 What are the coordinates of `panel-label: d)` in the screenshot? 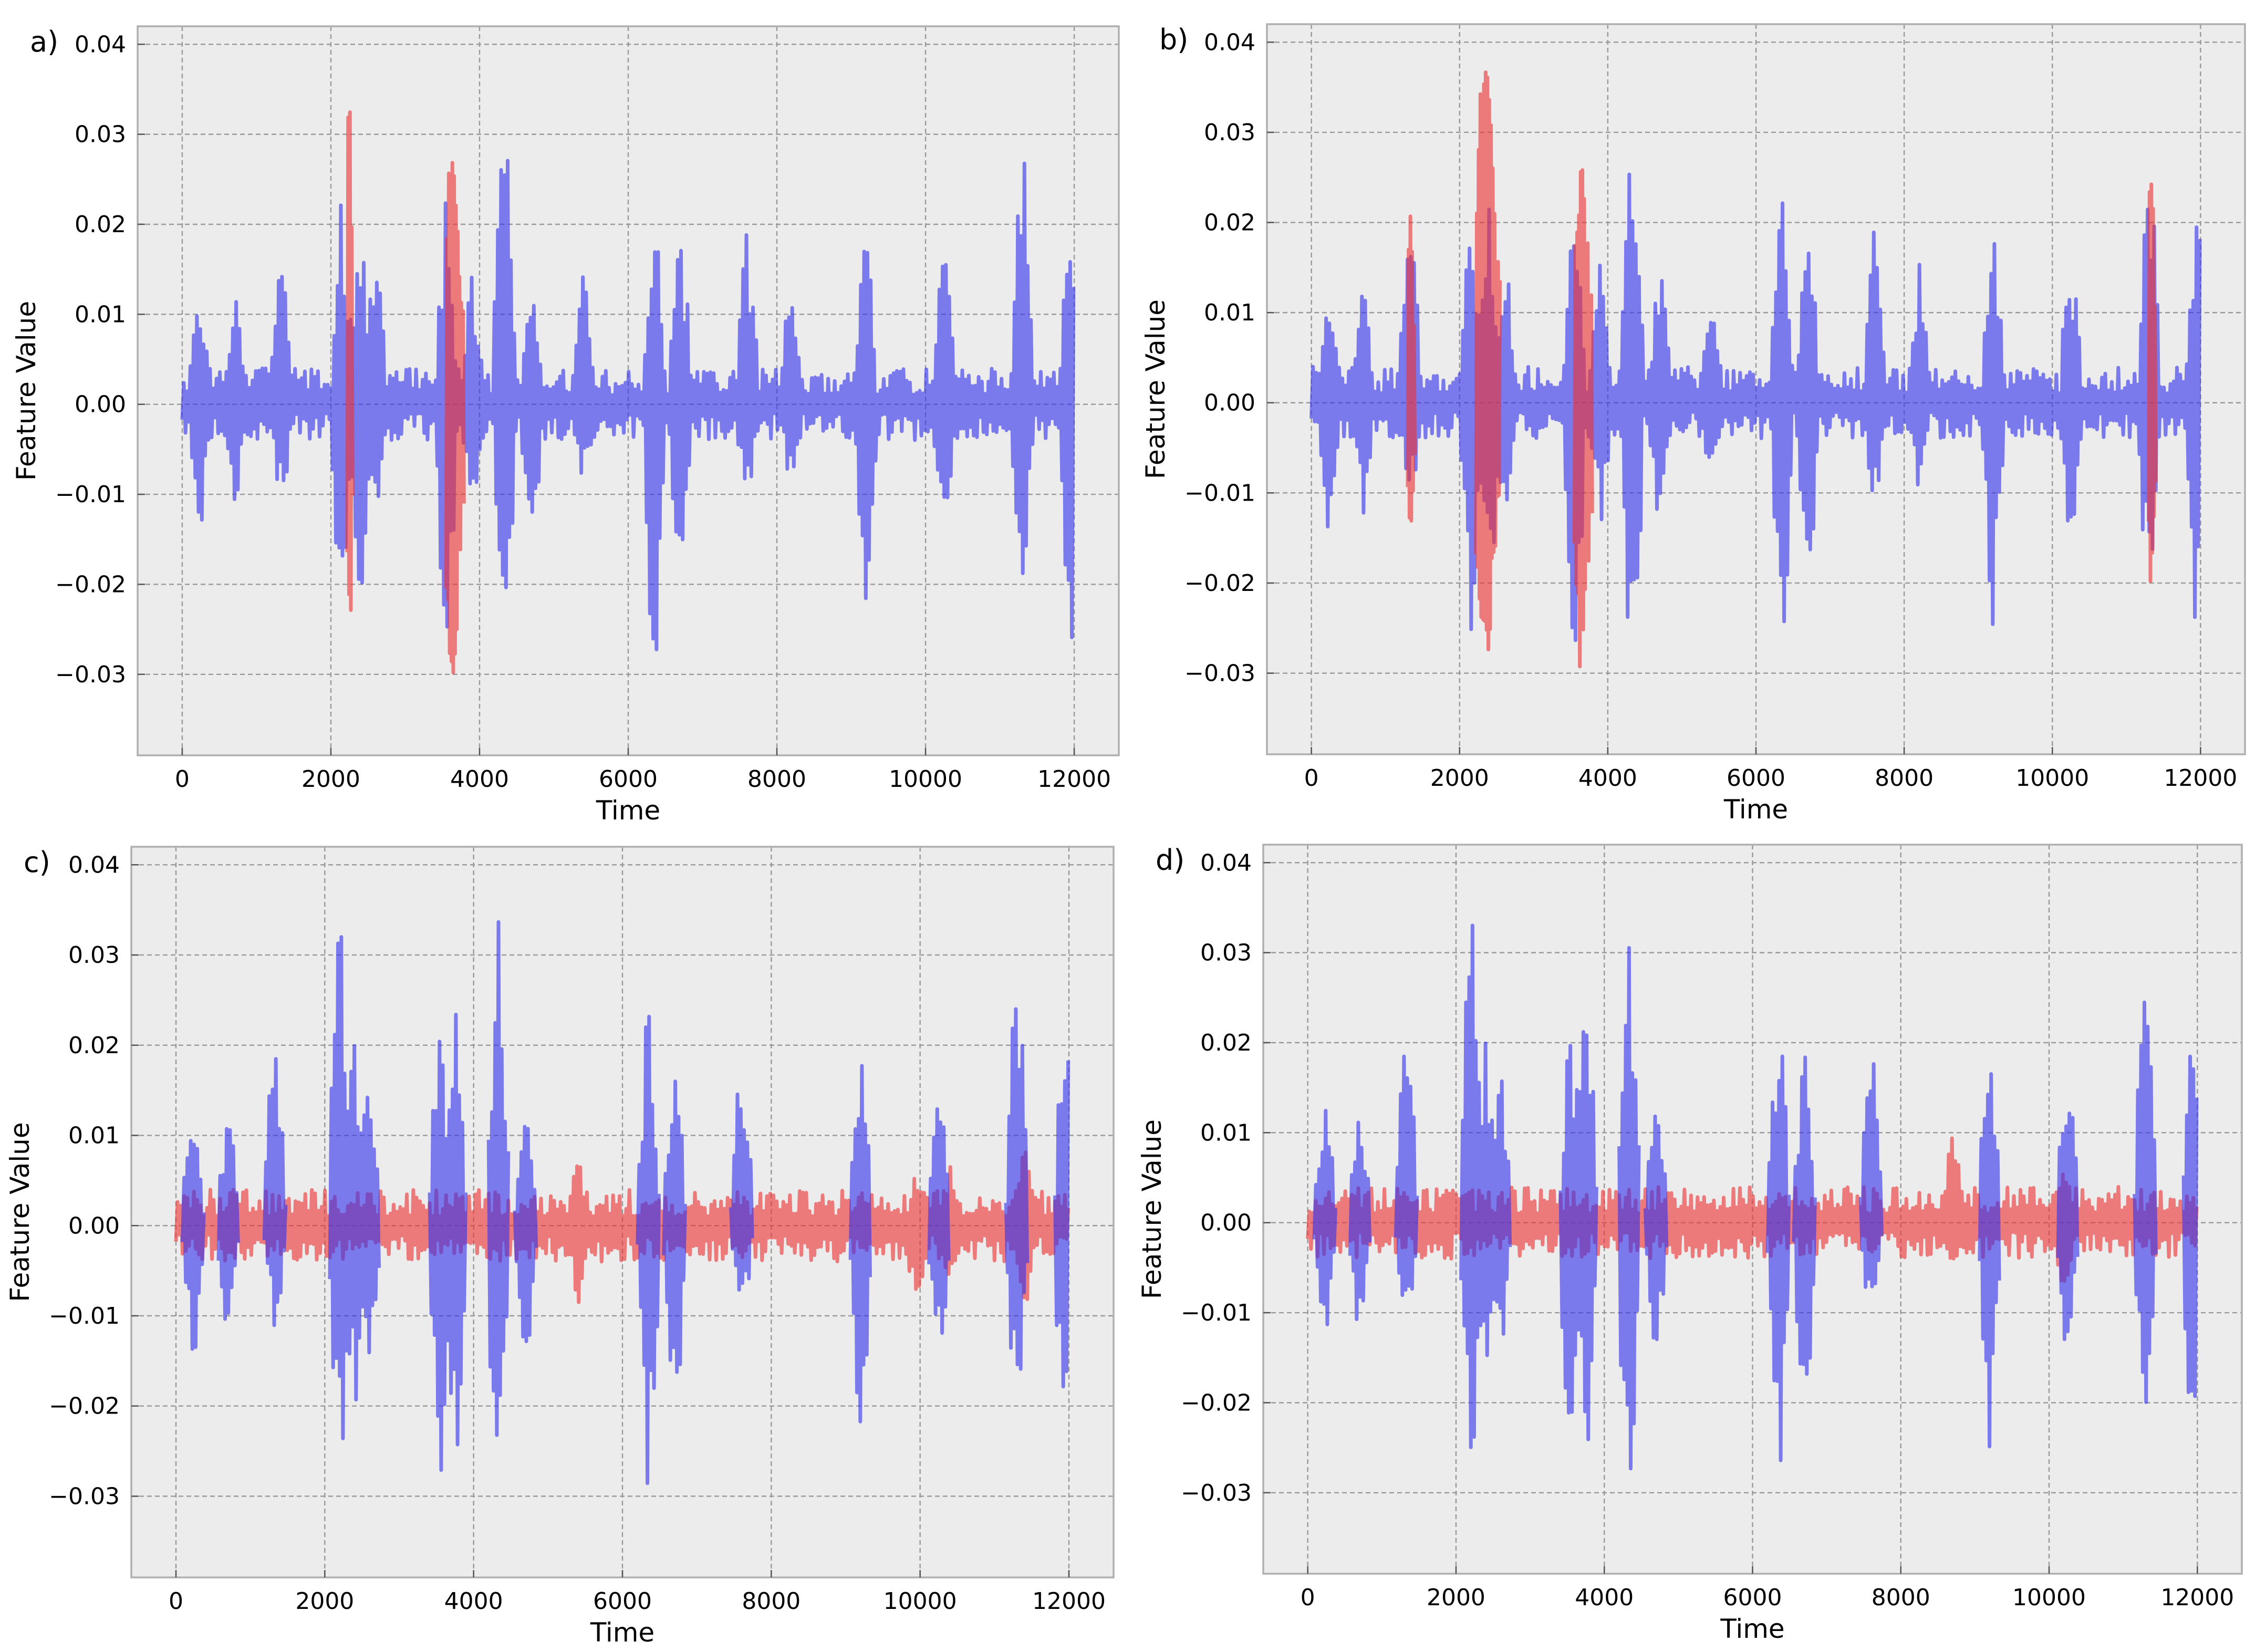 It's located at (1170, 860).